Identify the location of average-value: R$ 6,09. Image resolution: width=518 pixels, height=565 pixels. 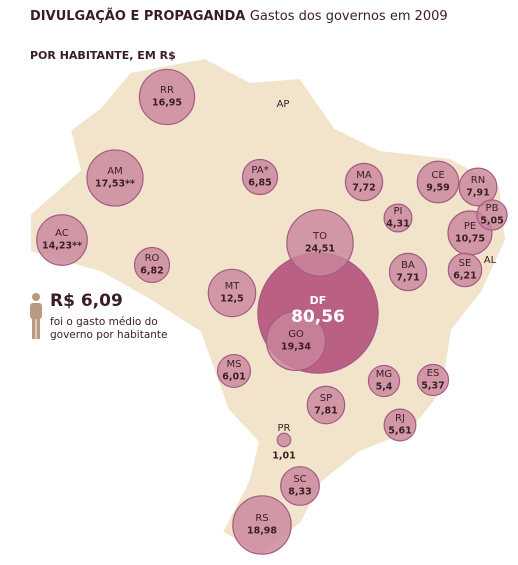
(86, 301).